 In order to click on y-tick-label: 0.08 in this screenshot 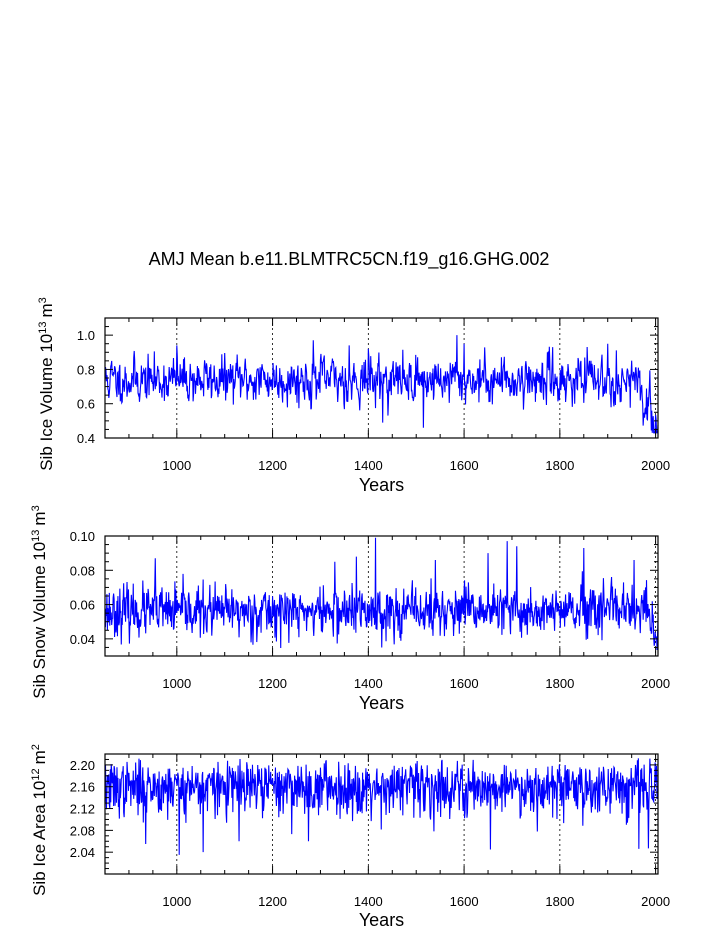, I will do `click(82, 570)`.